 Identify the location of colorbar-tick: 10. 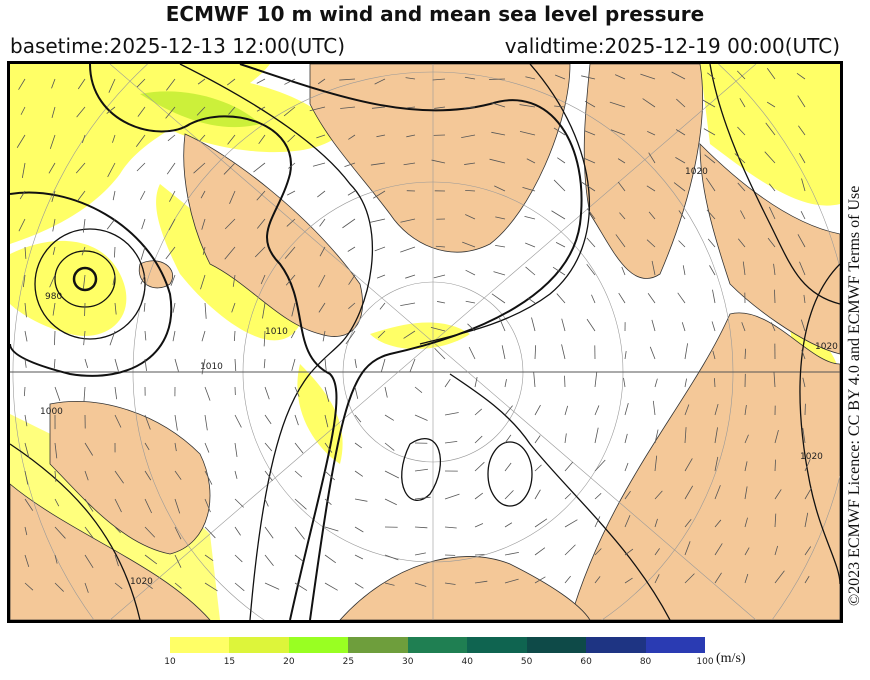
(170, 662).